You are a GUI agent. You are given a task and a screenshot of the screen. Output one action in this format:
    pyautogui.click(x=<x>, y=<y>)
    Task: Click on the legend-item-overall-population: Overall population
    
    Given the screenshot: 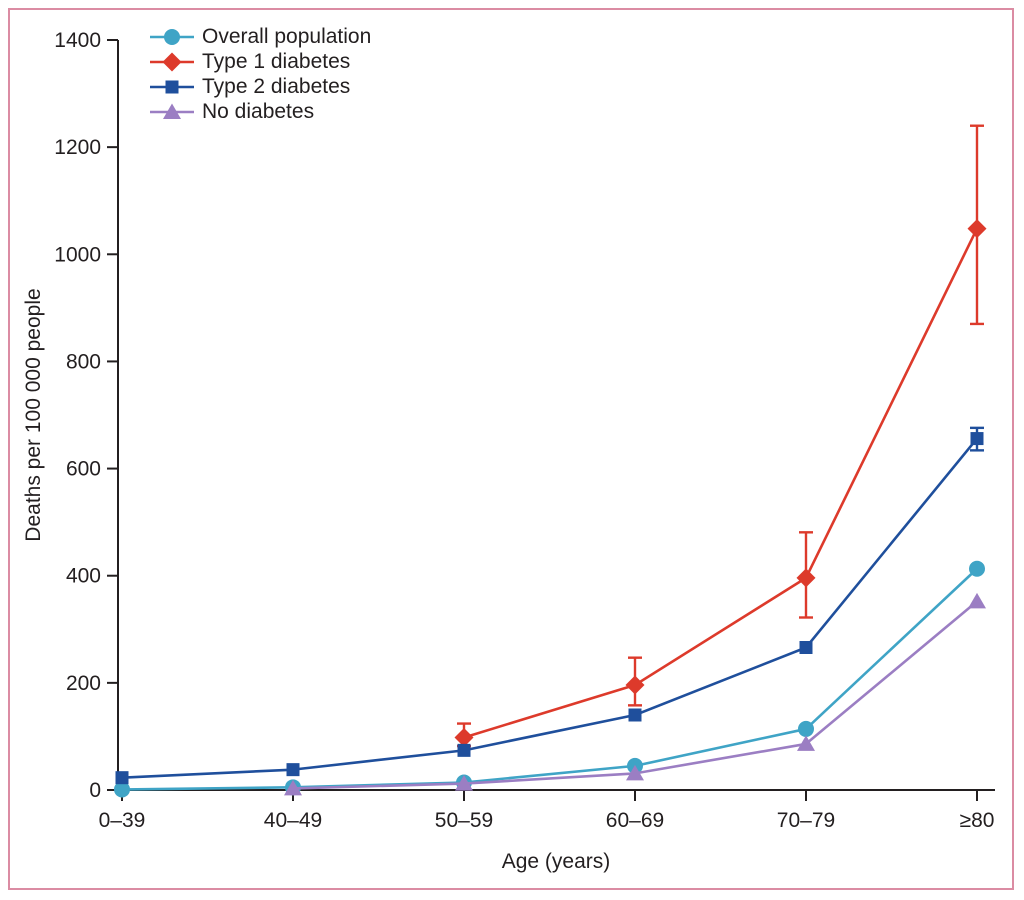 What is the action you would take?
    pyautogui.click(x=260, y=36)
    